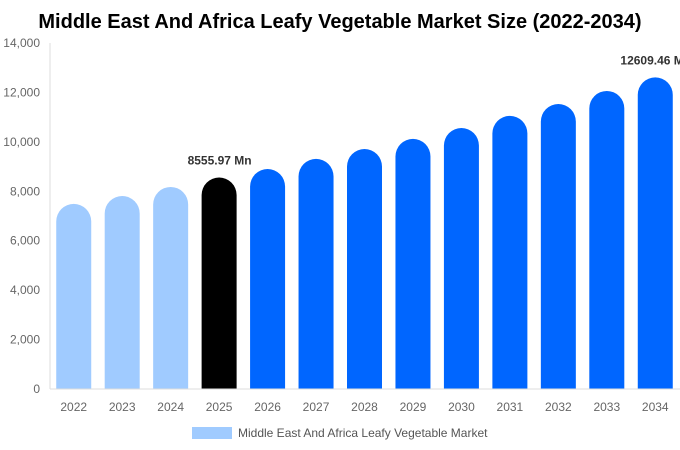 This screenshot has width=680, height=450. I want to click on bar-2032, so click(558, 247).